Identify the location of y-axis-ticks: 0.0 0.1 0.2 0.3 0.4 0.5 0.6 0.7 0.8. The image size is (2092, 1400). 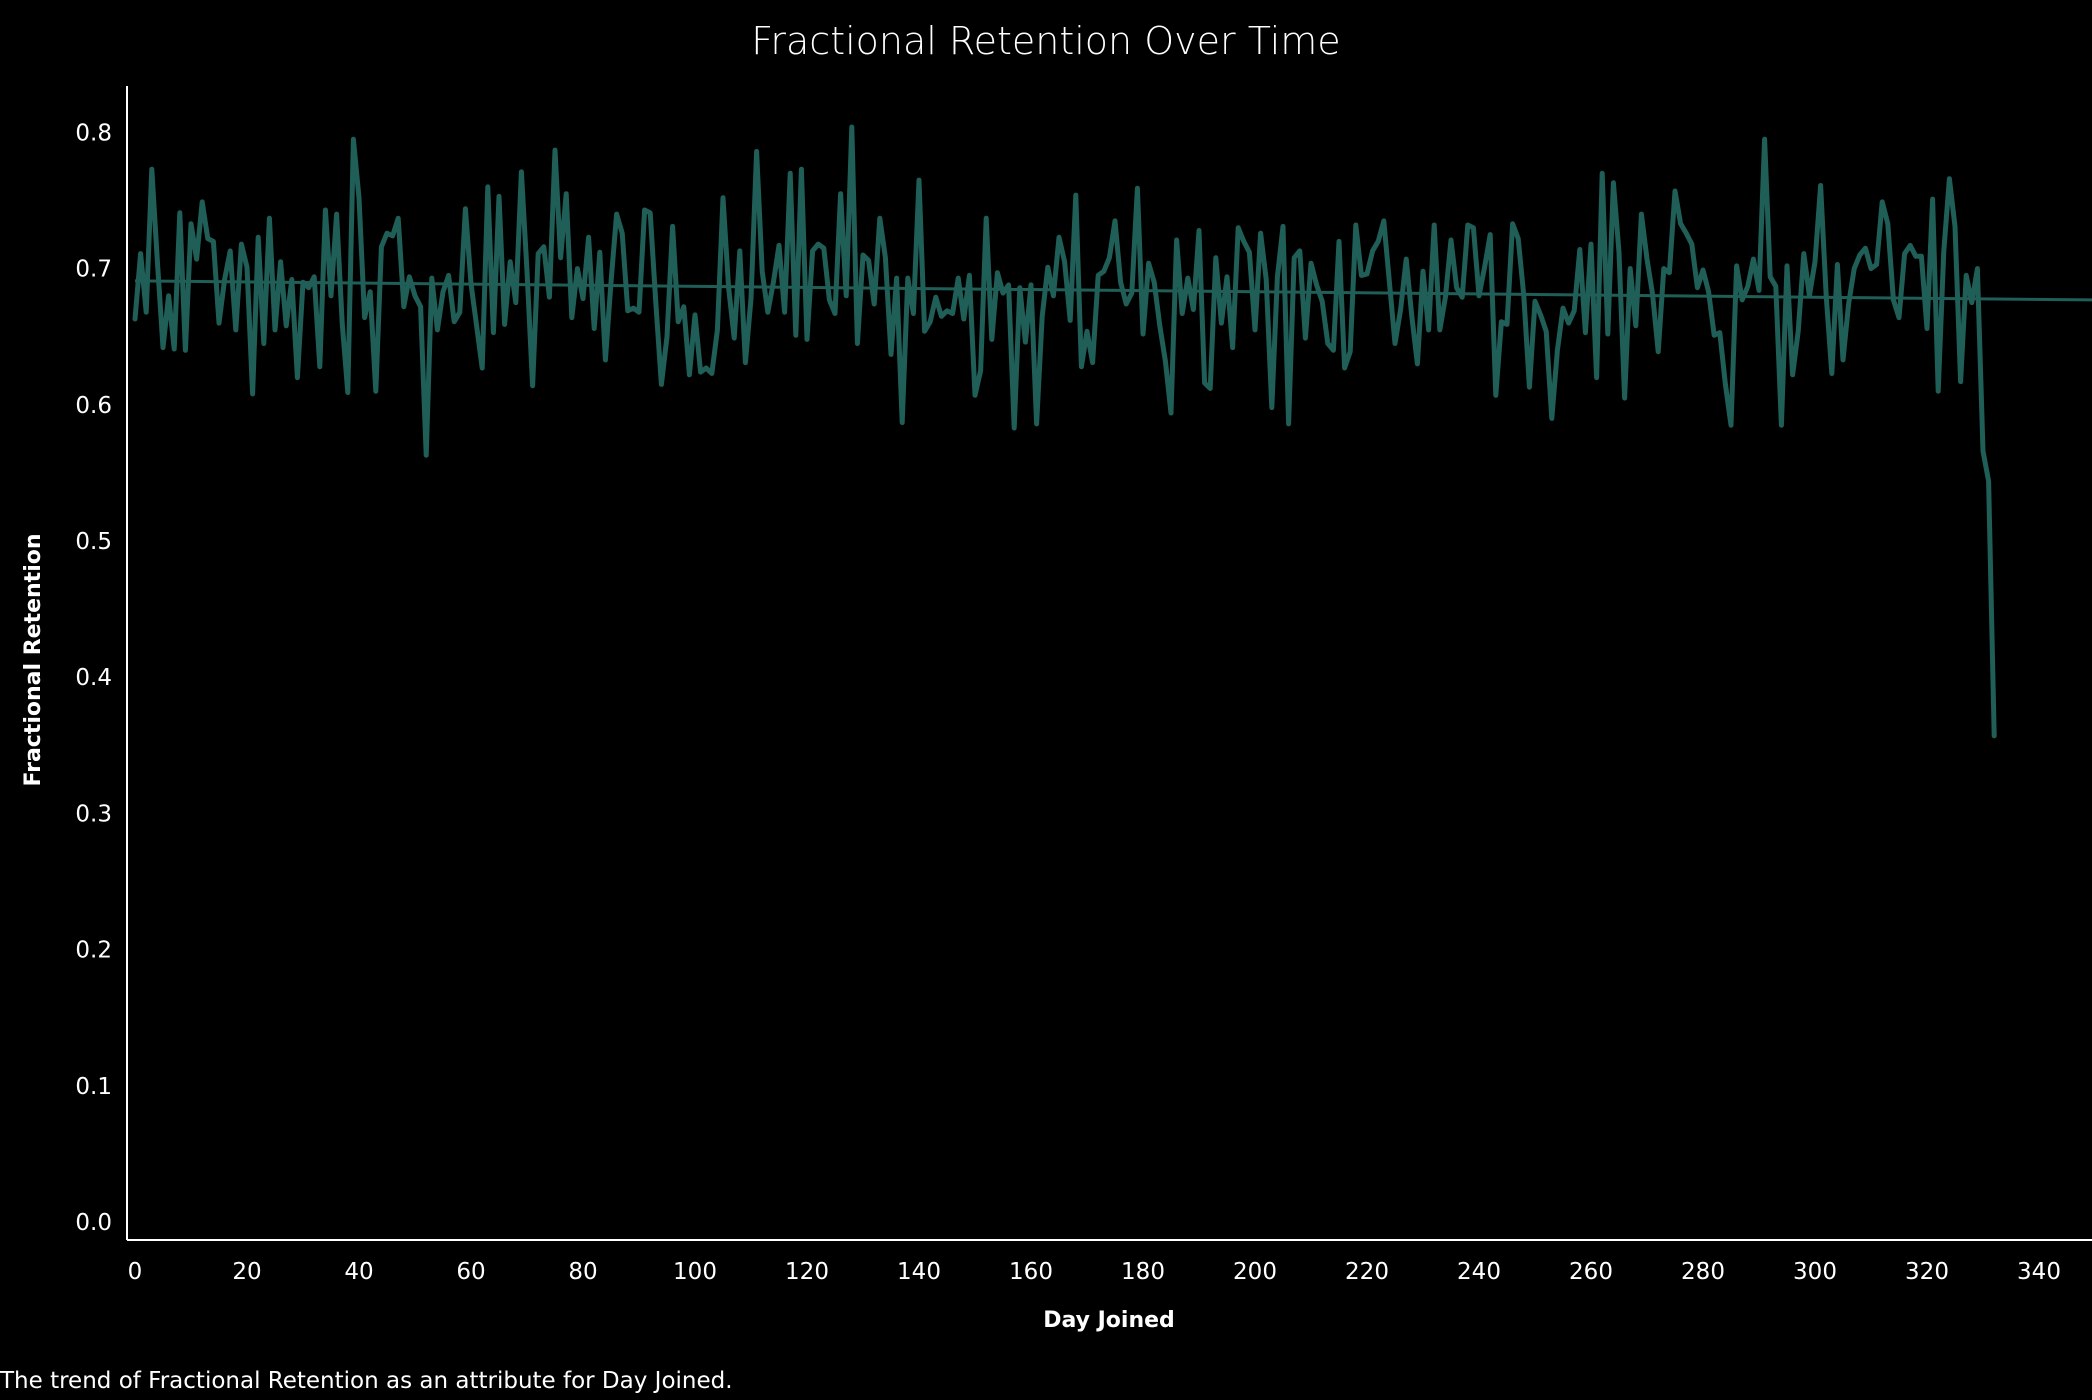
(93, 678).